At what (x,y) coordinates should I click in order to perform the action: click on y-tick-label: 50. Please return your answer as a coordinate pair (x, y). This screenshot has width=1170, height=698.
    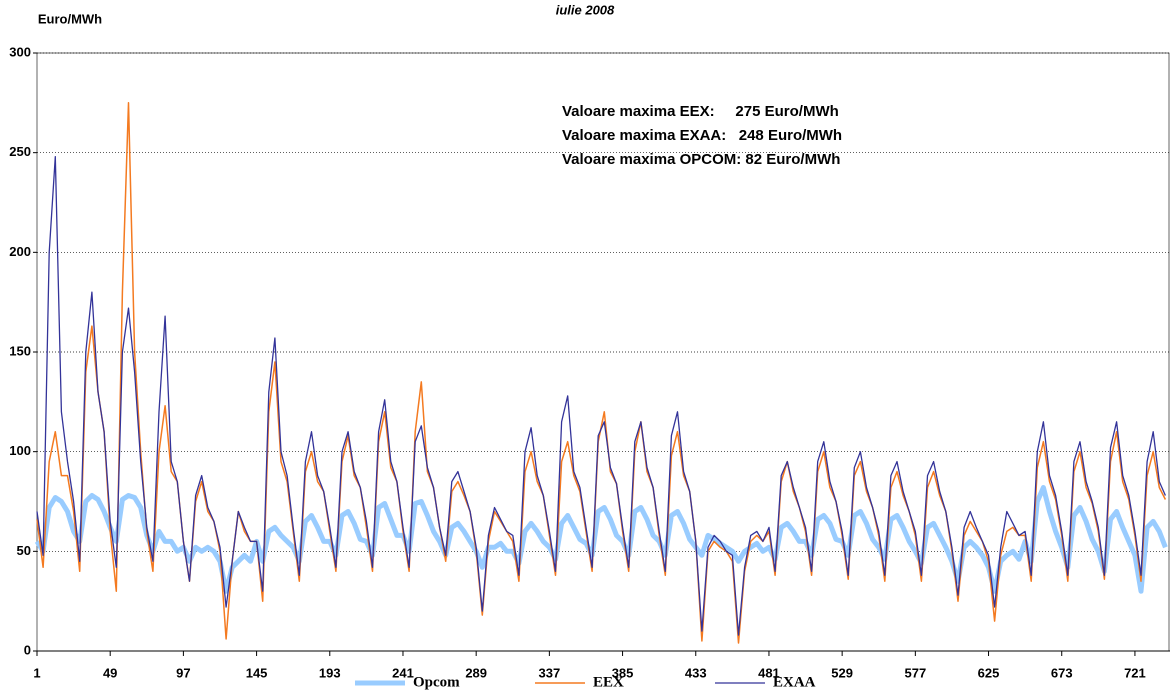
    Looking at the image, I should click on (24, 550).